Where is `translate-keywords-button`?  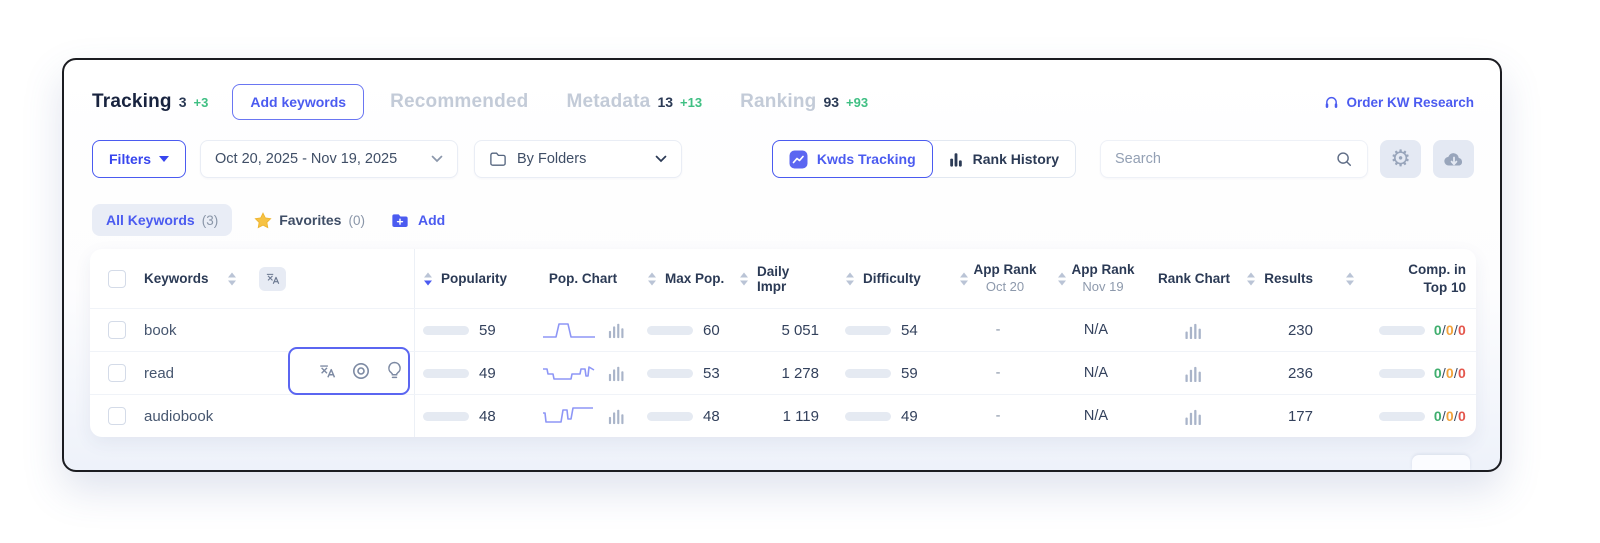 translate-keywords-button is located at coordinates (272, 278).